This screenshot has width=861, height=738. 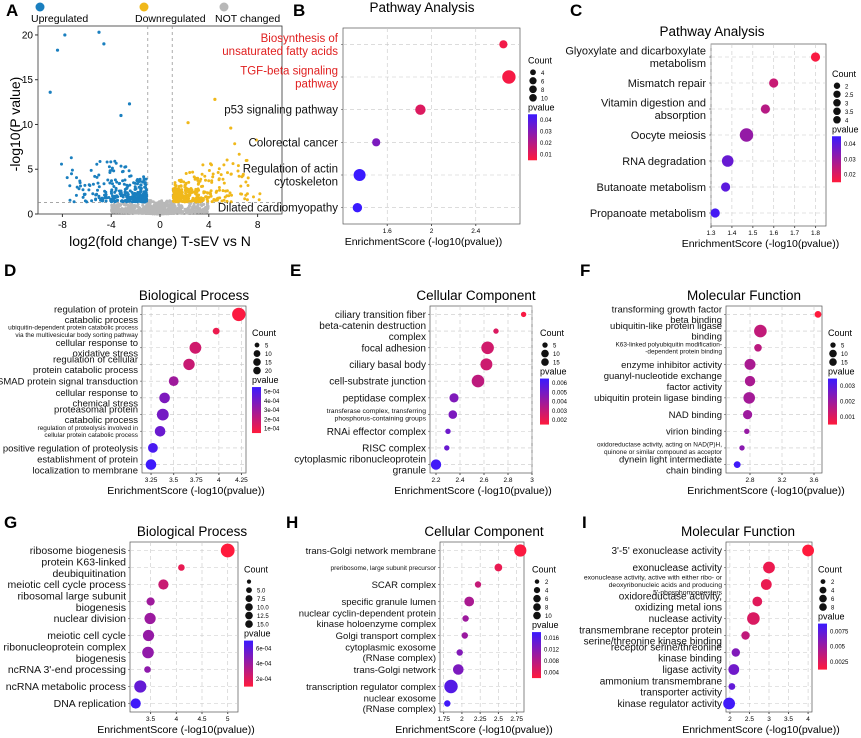 I want to click on term-label-line: cellular protein catabolic process, so click(x=91, y=435).